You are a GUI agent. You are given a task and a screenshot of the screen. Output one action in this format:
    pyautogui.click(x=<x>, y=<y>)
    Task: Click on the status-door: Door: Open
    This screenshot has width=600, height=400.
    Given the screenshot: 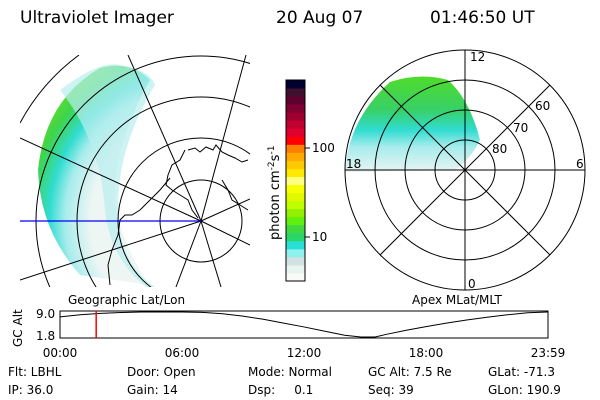 What is the action you would take?
    pyautogui.click(x=161, y=372)
    